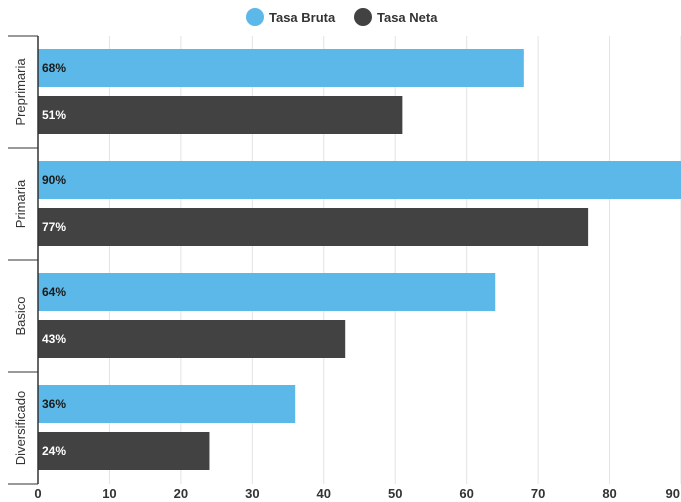 Image resolution: width=681 pixels, height=502 pixels. What do you see at coordinates (54, 227) in the screenshot?
I see `bar-label: 77%` at bounding box center [54, 227].